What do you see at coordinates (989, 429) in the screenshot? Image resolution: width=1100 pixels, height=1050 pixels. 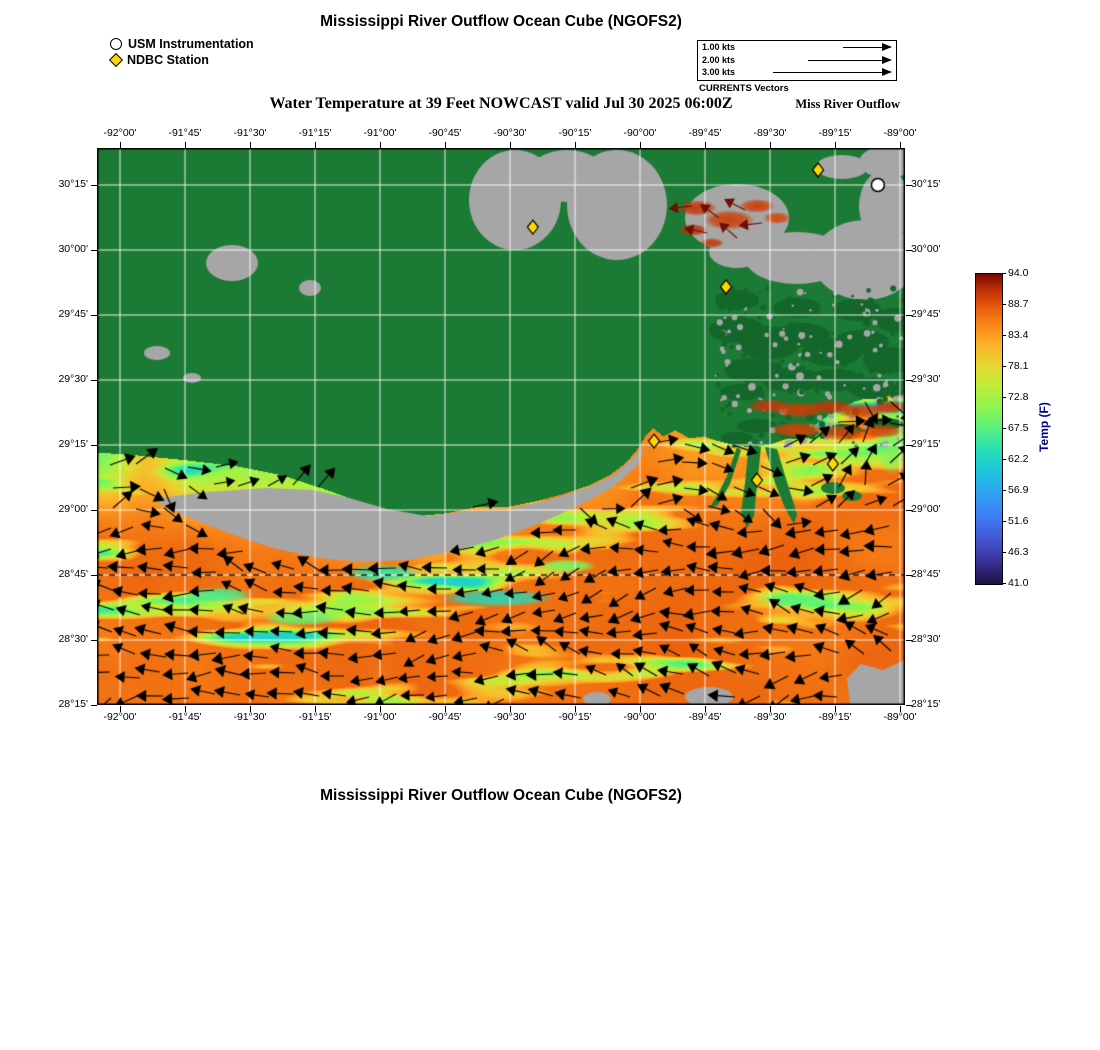 I see `colorbar-gradient` at bounding box center [989, 429].